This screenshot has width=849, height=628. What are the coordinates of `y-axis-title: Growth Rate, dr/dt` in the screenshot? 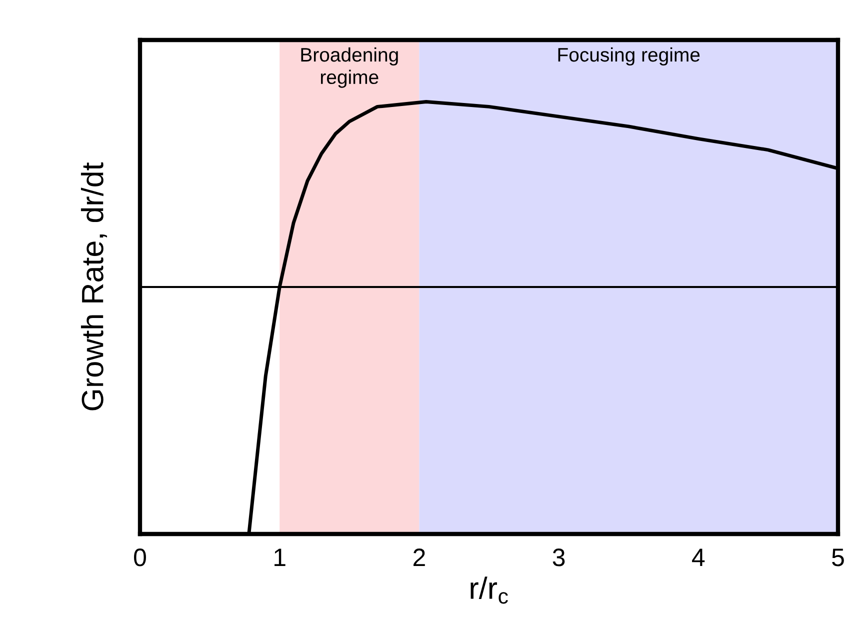 It's located at (94, 286).